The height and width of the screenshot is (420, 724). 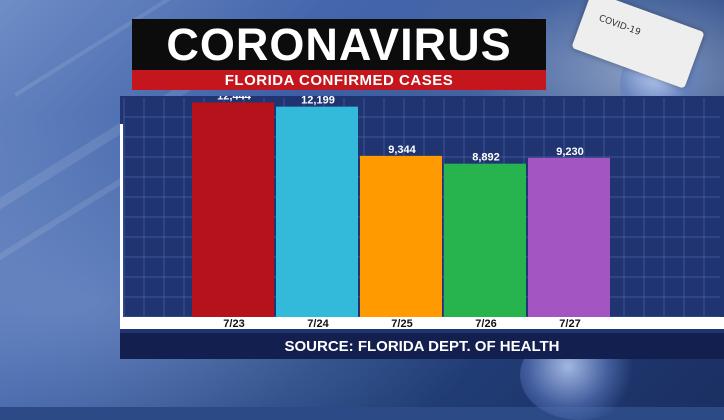 What do you see at coordinates (485, 324) in the screenshot?
I see `x-tick-label: 7/26` at bounding box center [485, 324].